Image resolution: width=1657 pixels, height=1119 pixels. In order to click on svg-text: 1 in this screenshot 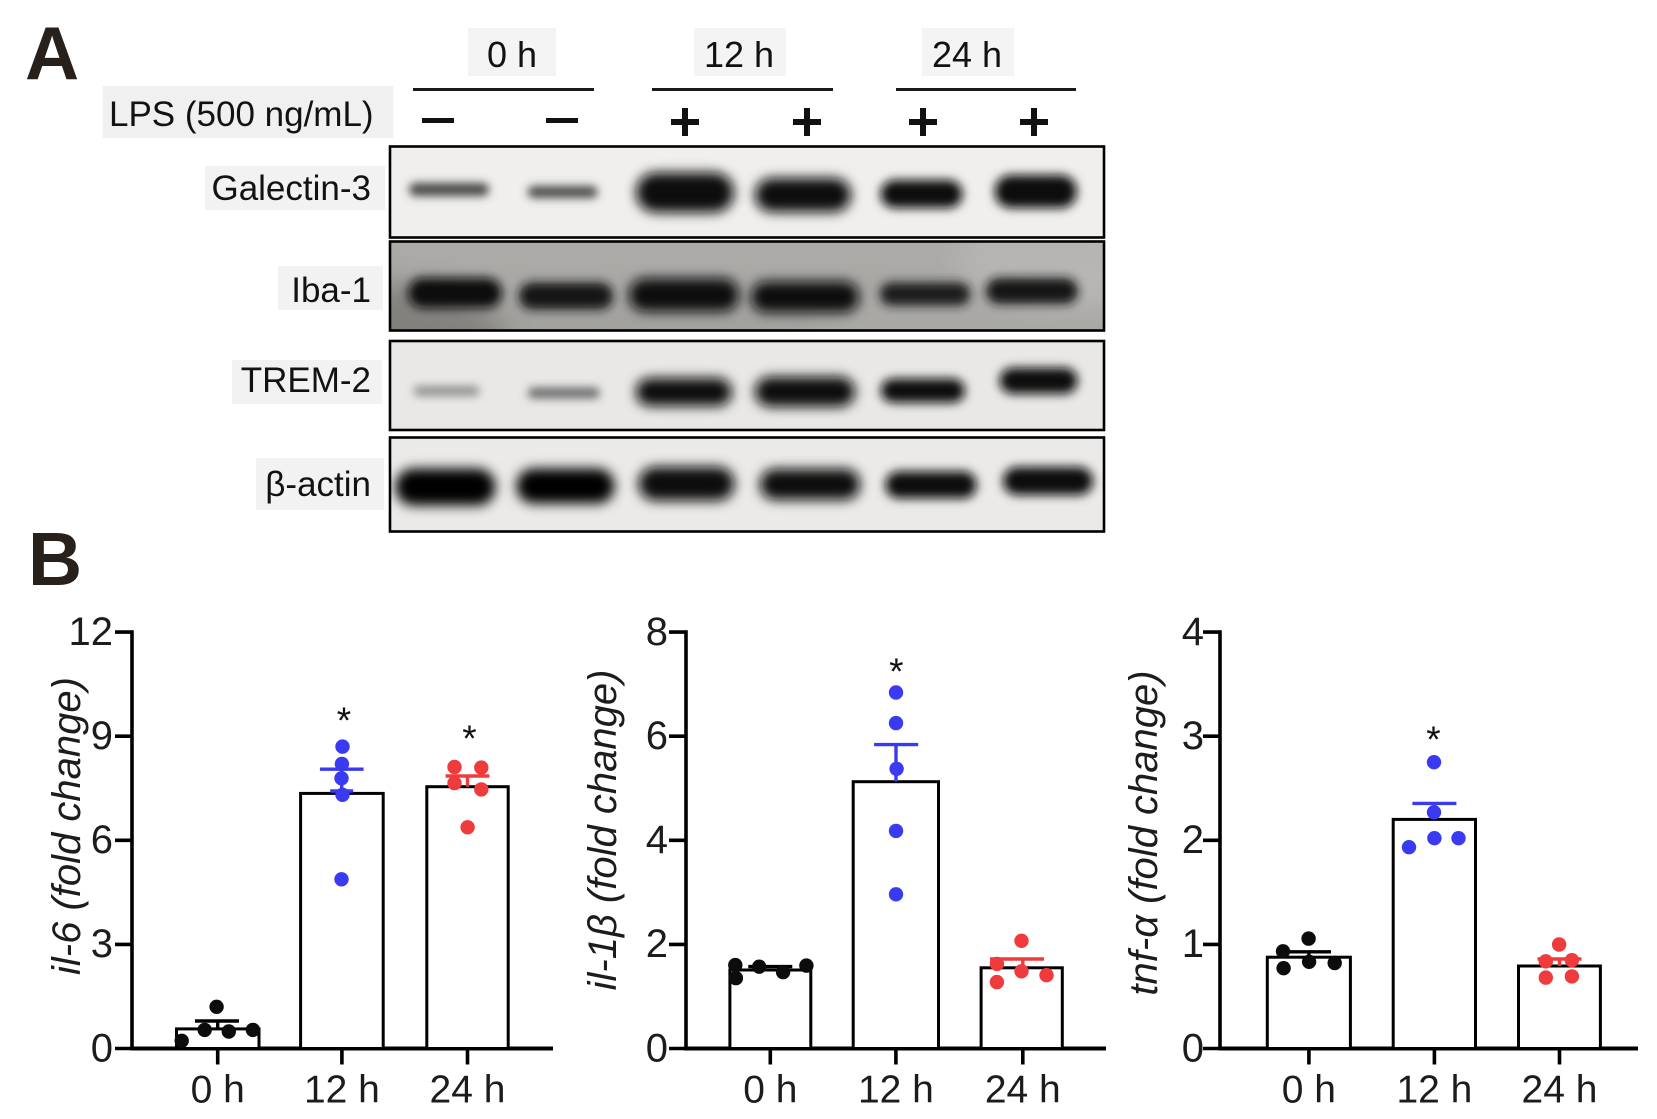, I will do `click(1193, 944)`.